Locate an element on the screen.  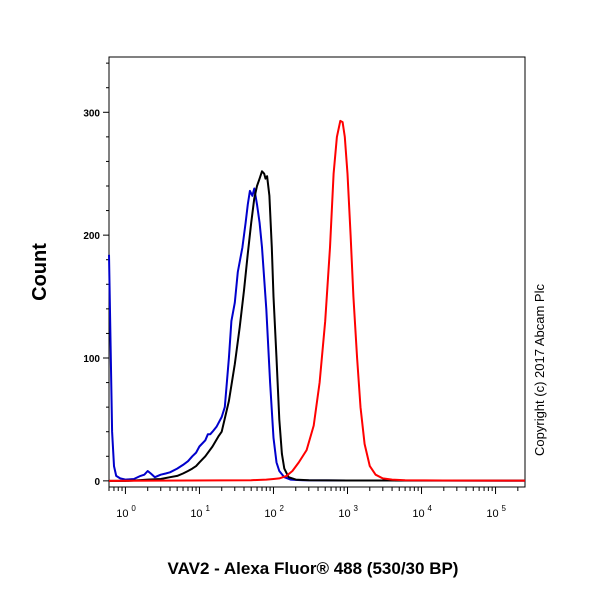
x-tick-exponent: 5 is located at coordinates (504, 508).